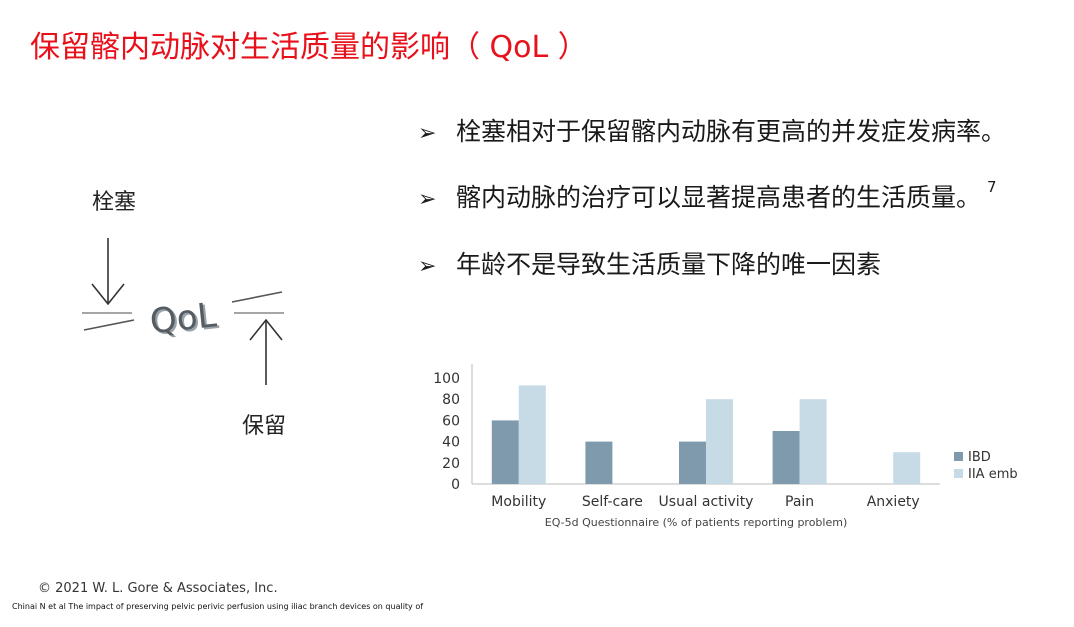  I want to click on label-embolization: 栓塞, so click(114, 202).